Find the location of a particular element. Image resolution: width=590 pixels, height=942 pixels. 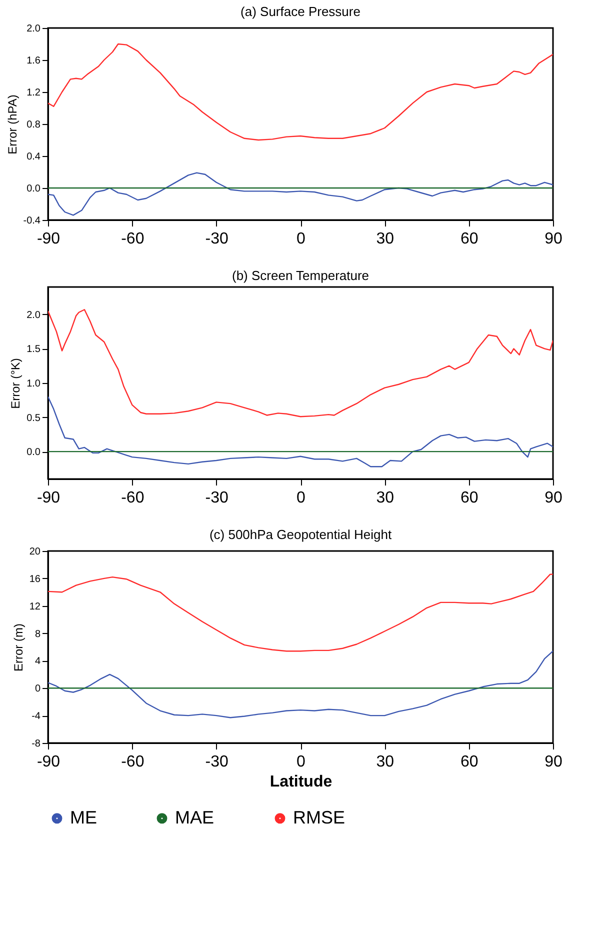

y-axis-title: Error (m) is located at coordinates (18, 648).